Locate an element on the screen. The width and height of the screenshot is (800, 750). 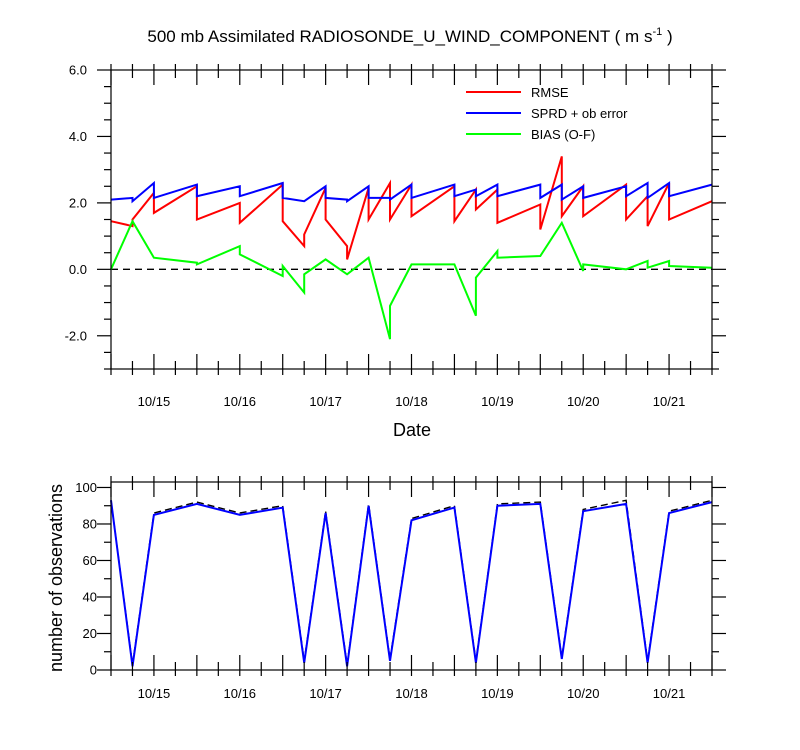
series-rmse-line is located at coordinates (411, 208).